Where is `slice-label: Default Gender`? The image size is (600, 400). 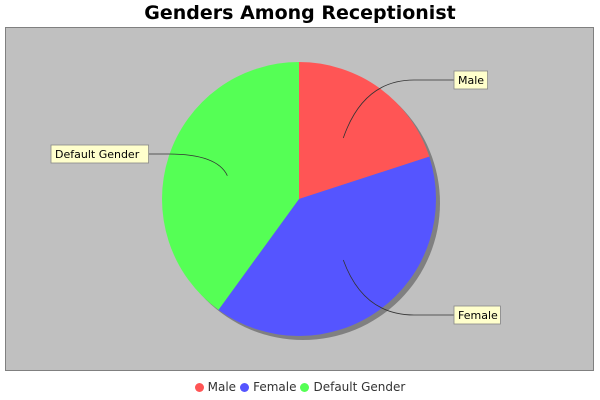 slice-label: Default Gender is located at coordinates (97, 154).